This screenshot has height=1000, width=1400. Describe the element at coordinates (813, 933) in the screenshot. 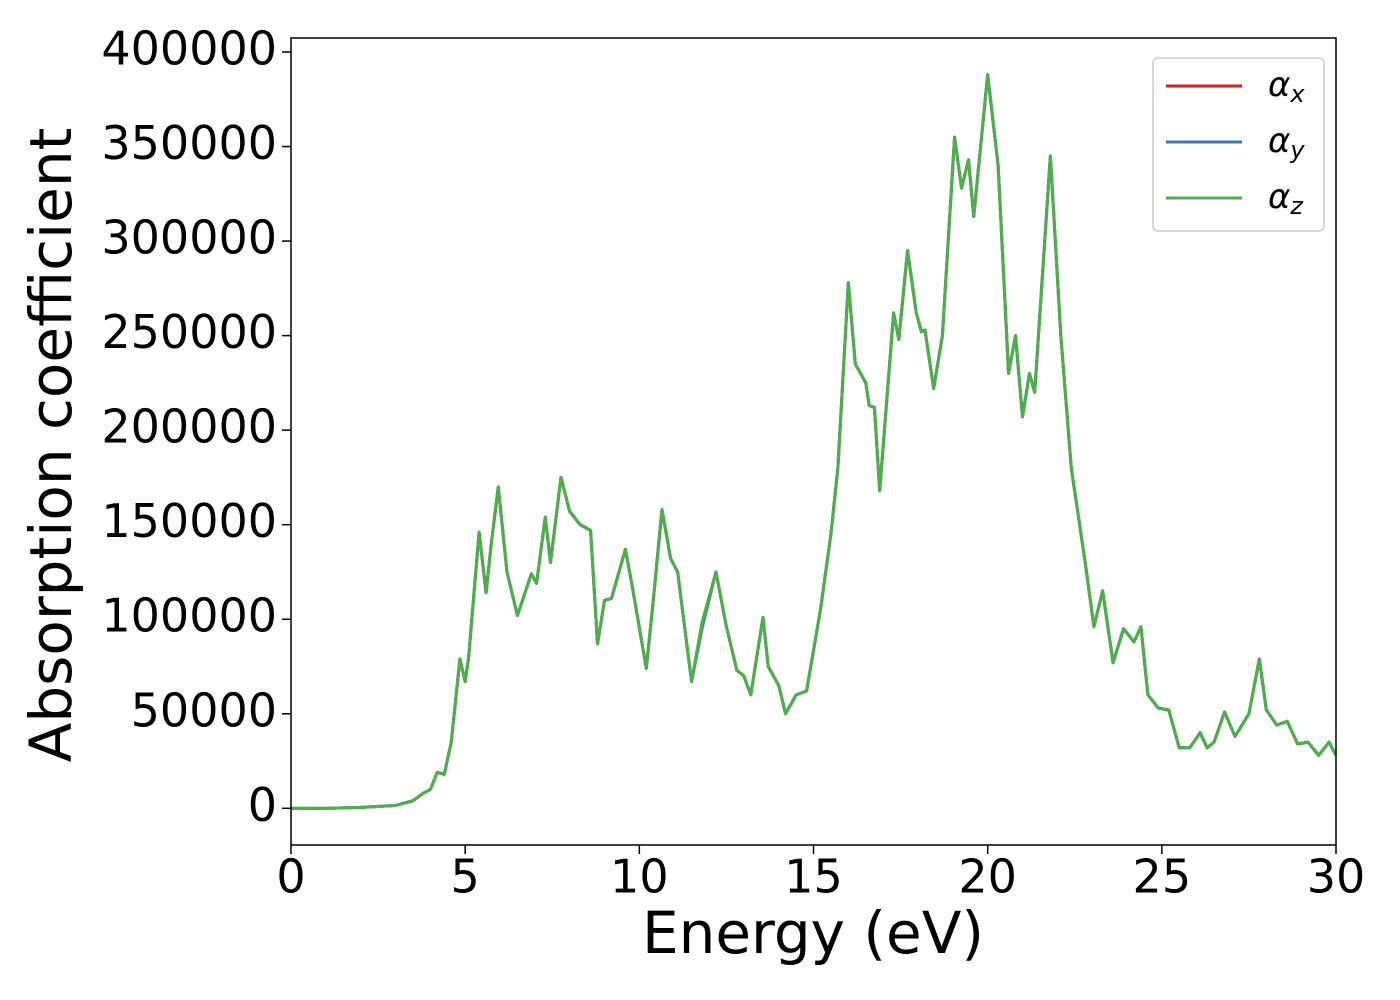

I see `x-axis-label: Energy (eV)` at that location.